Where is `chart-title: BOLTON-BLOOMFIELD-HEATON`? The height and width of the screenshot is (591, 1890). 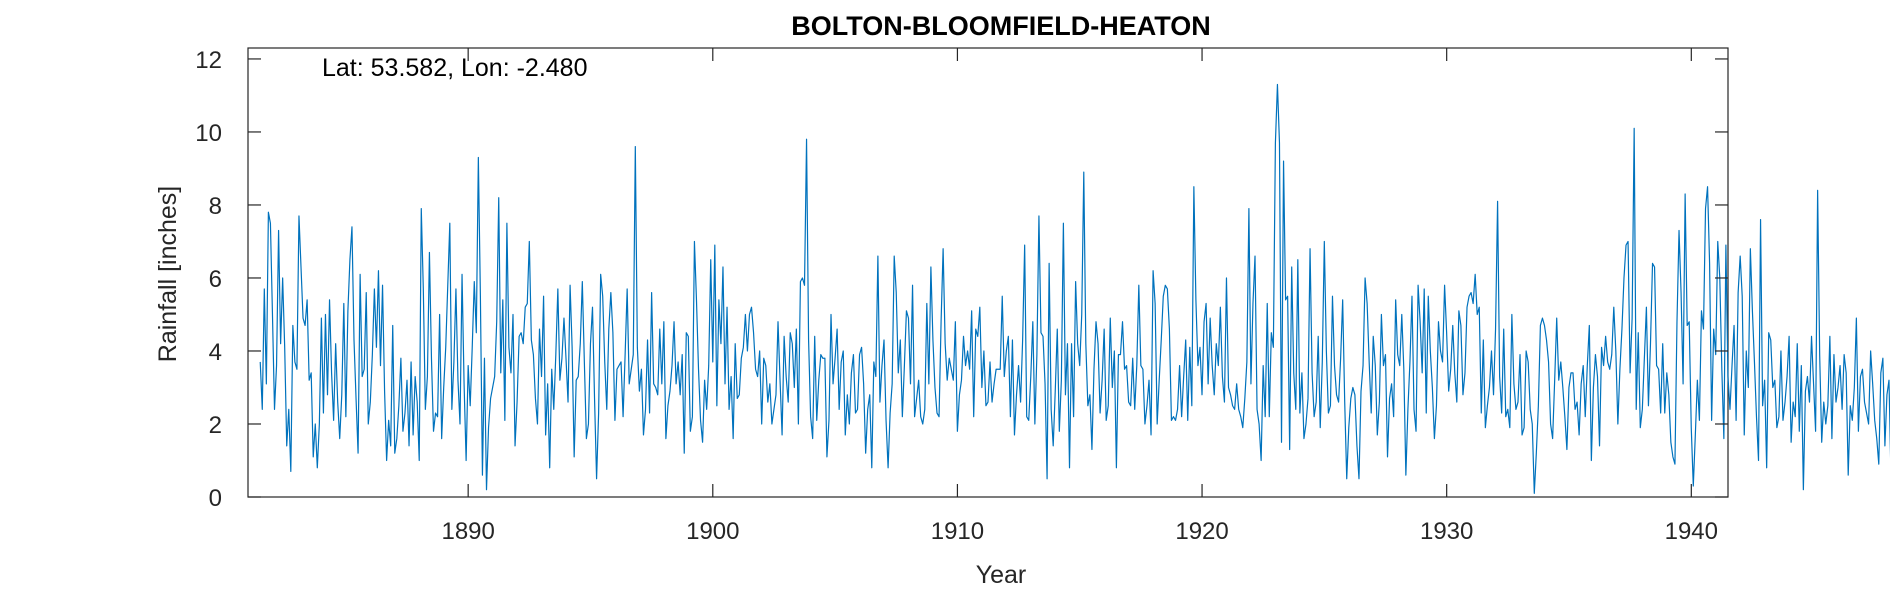 chart-title: BOLTON-BLOOMFIELD-HEATON is located at coordinates (1000, 26).